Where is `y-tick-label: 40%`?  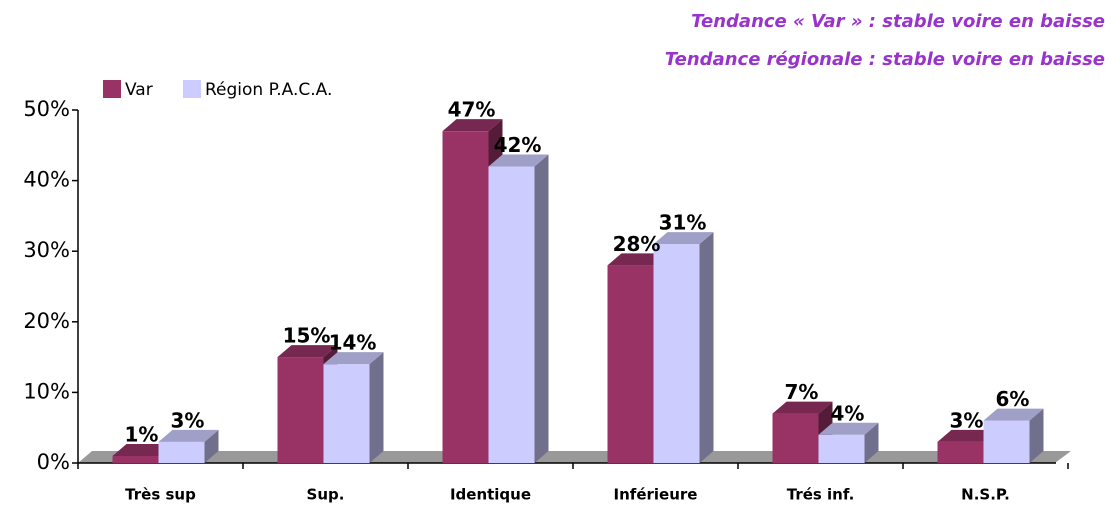
y-tick-label: 40% is located at coordinates (46, 180).